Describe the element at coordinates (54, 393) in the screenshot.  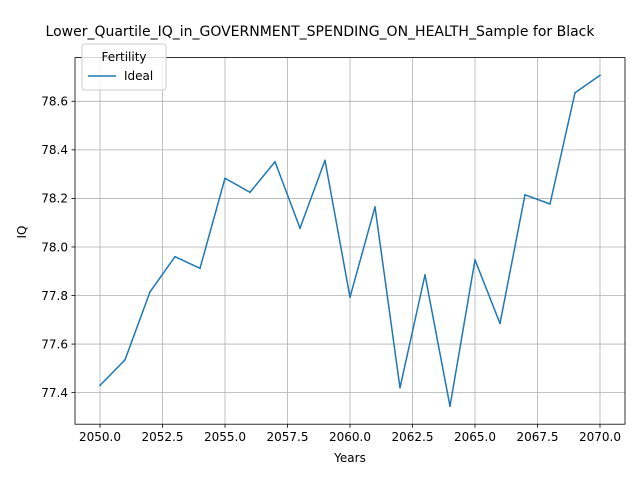
I see `y-tick-label: 77.4` at that location.